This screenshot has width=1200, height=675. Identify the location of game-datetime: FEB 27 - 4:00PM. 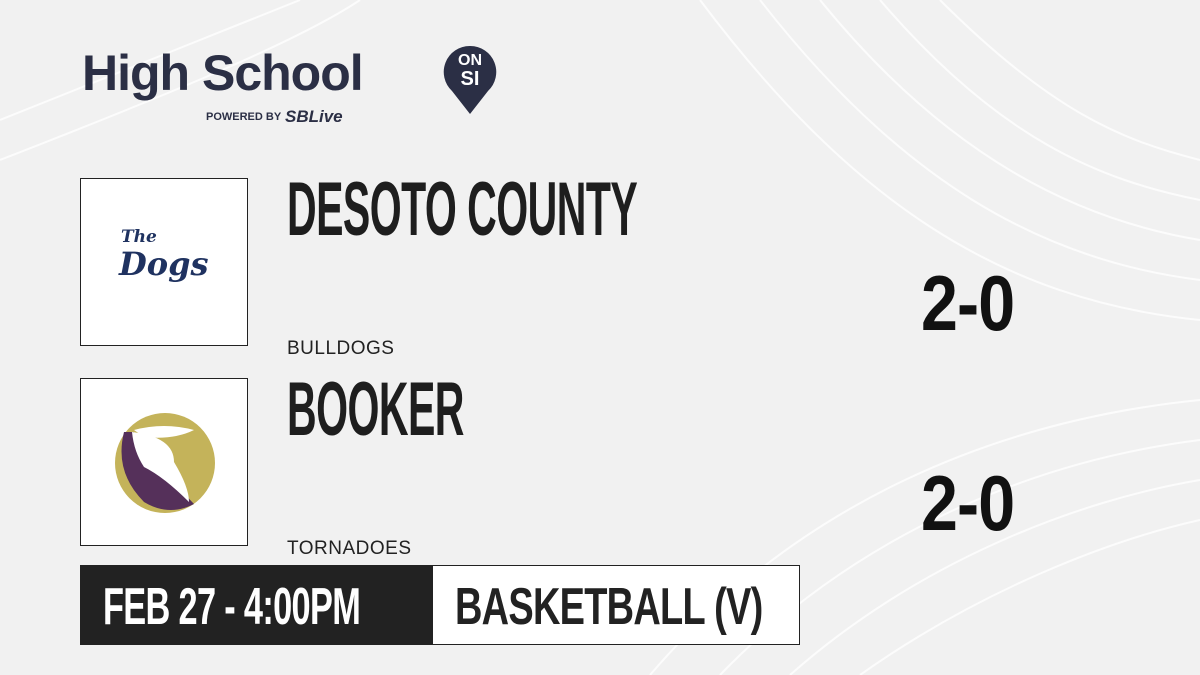
(232, 607).